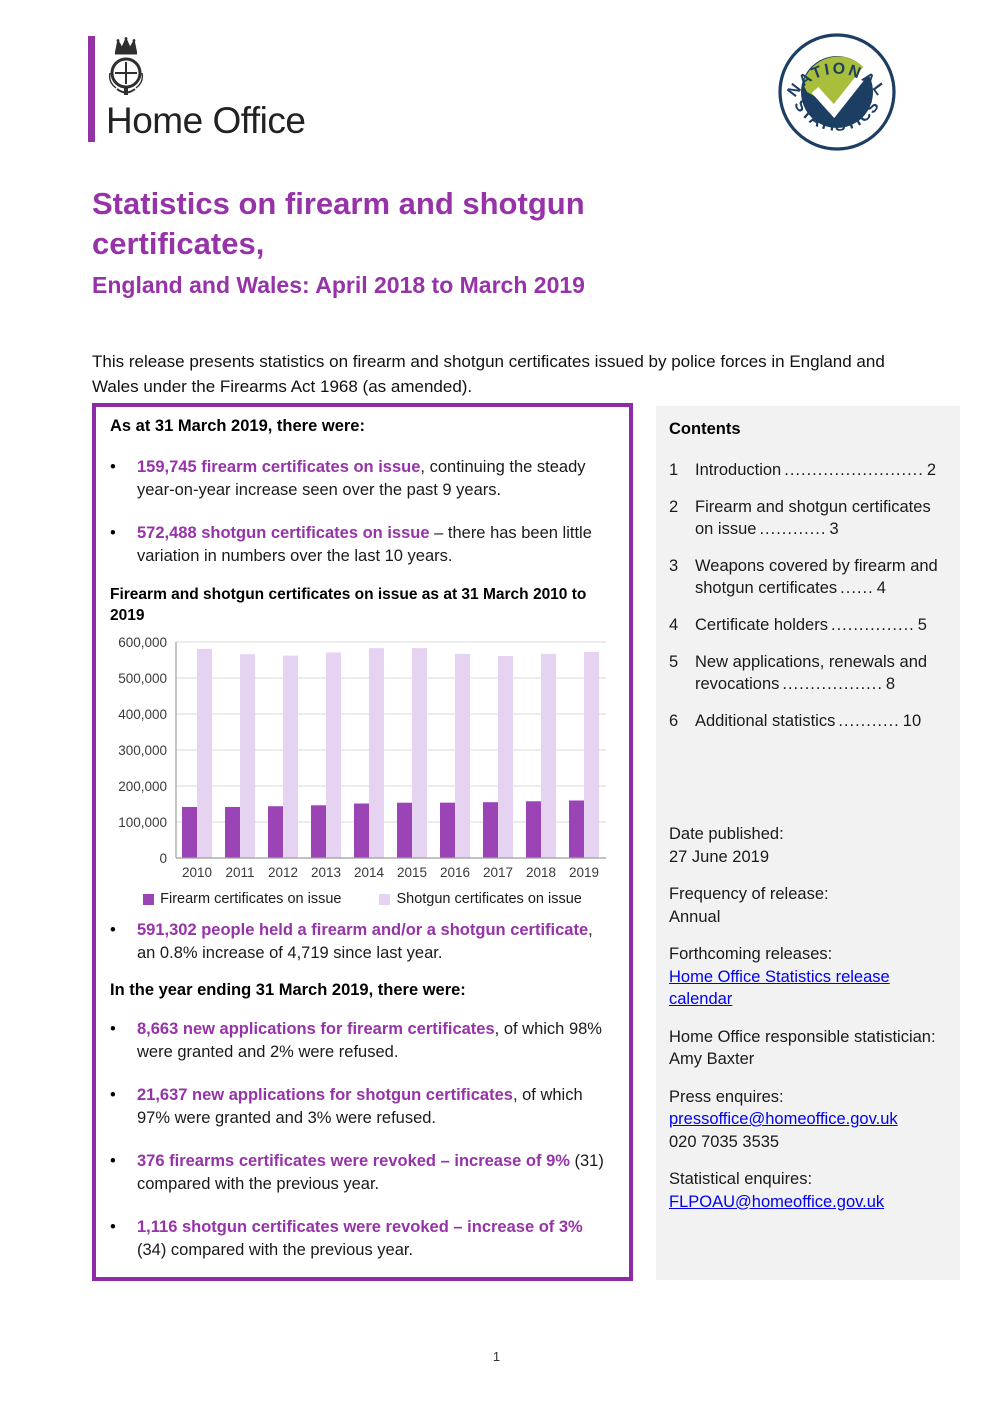  I want to click on y-tick-label: 500,000, so click(142, 678).